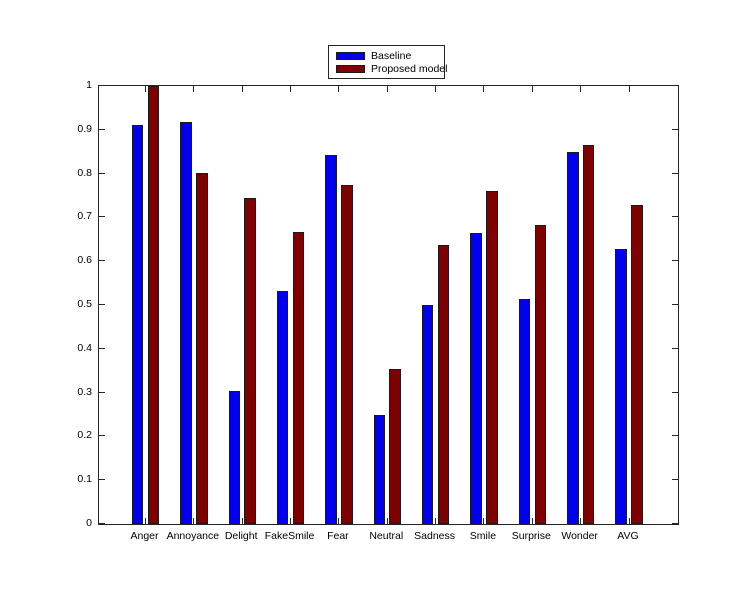 Image resolution: width=747 pixels, height=589 pixels. What do you see at coordinates (241, 536) in the screenshot?
I see `x-category-label: Delight` at bounding box center [241, 536].